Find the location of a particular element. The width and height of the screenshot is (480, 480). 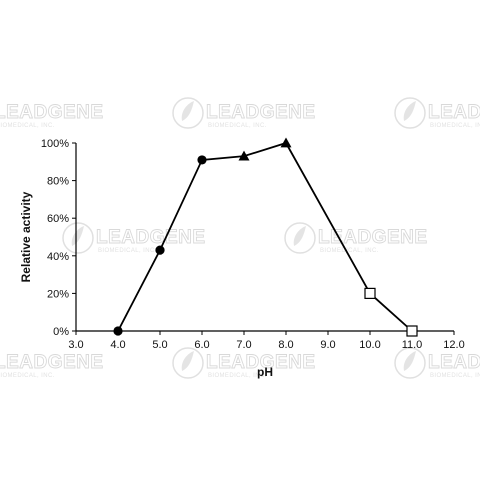

x-tick-label: 10.0 is located at coordinates (369, 345).